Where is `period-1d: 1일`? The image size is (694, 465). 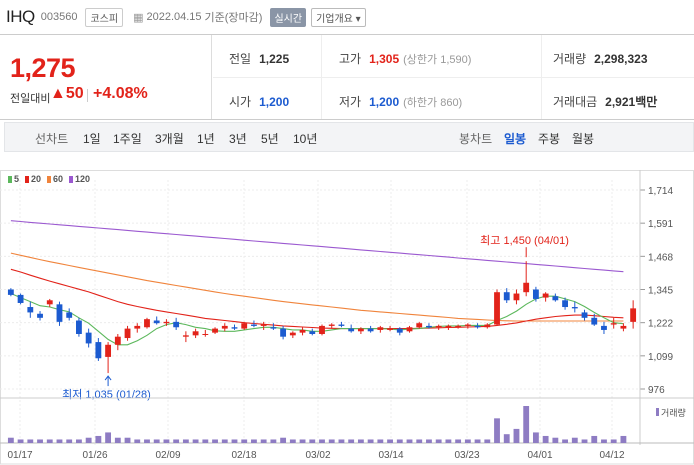 period-1d: 1일 is located at coordinates (92, 139).